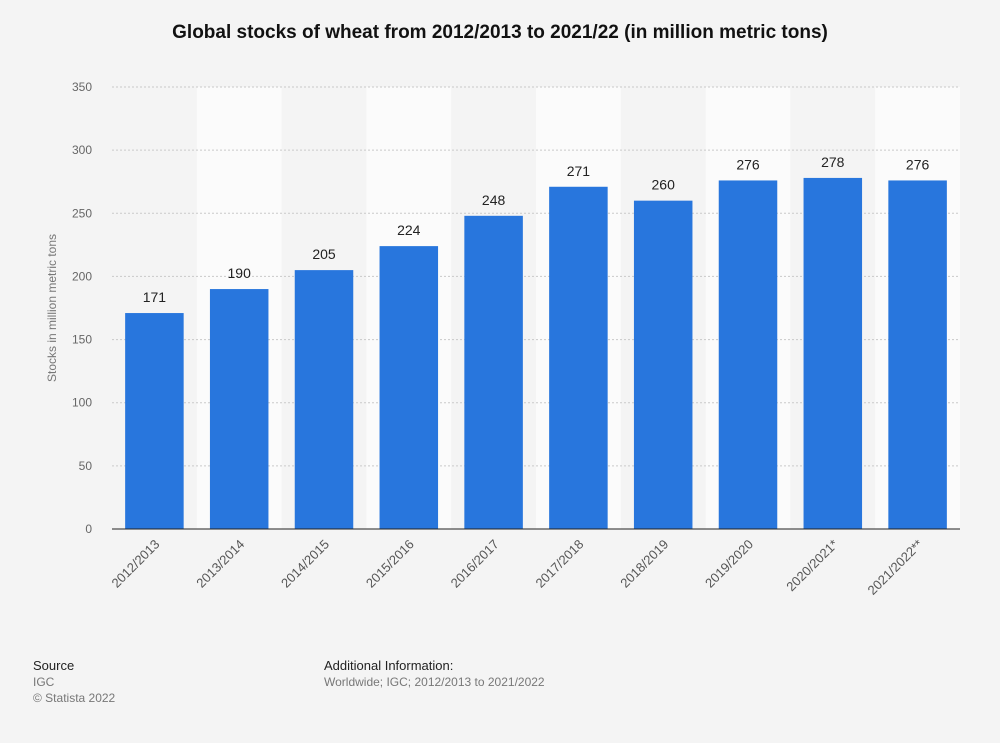  I want to click on y-tick-label: 50, so click(86, 466).